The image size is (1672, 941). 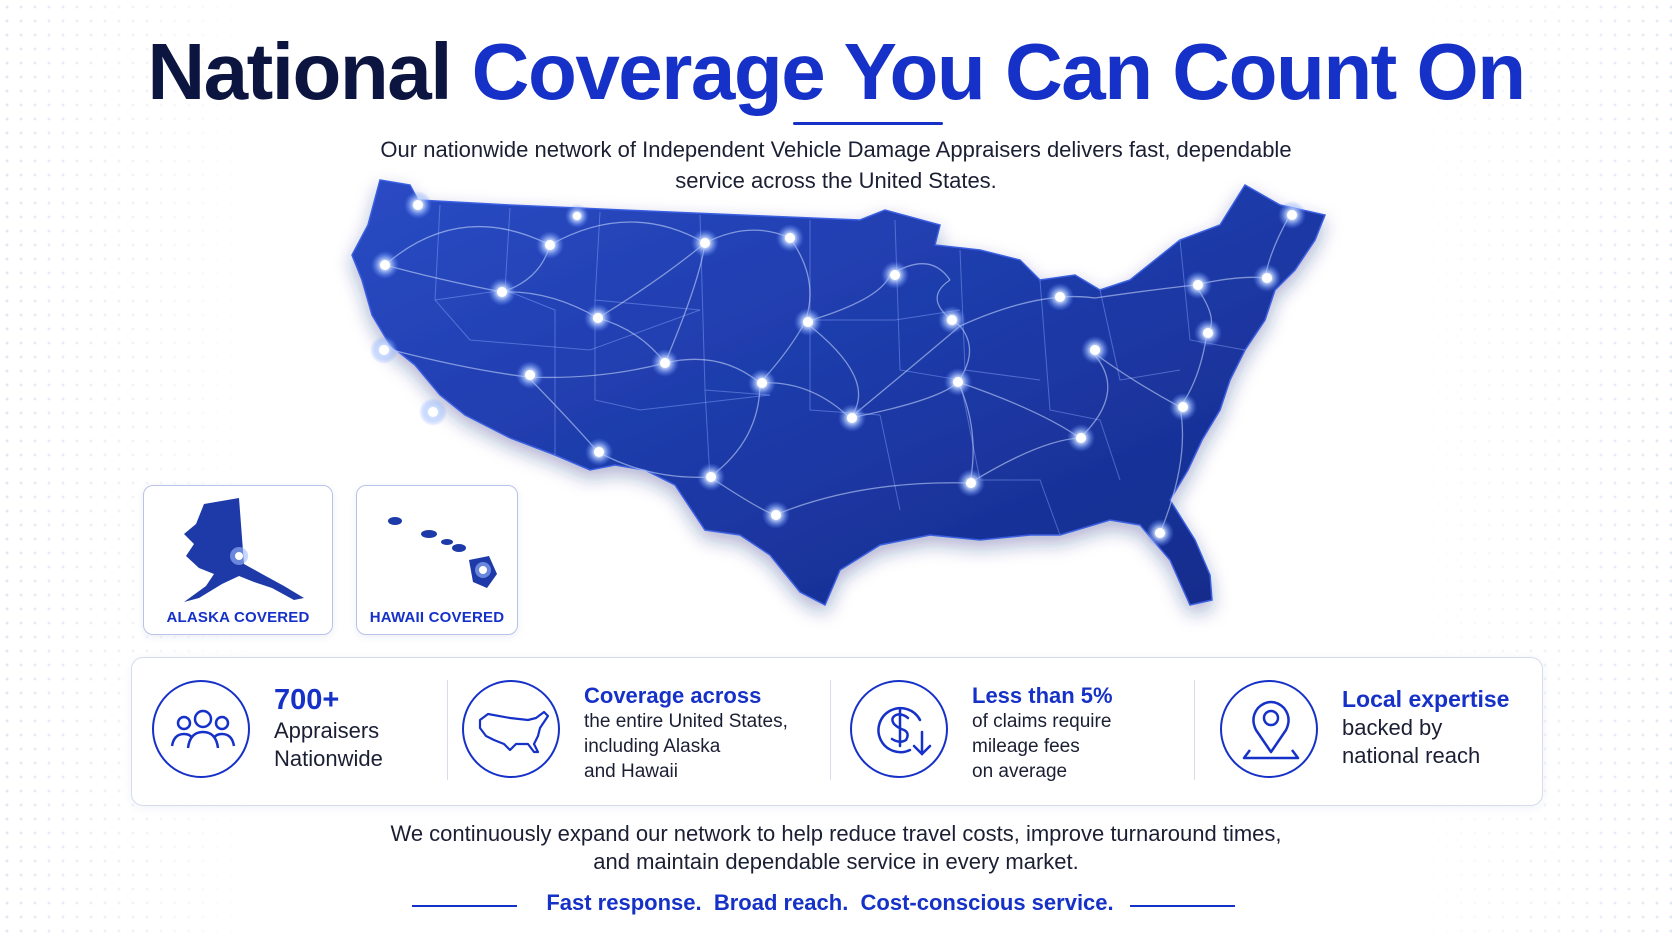 I want to click on us-map-icon, so click(x=511, y=729).